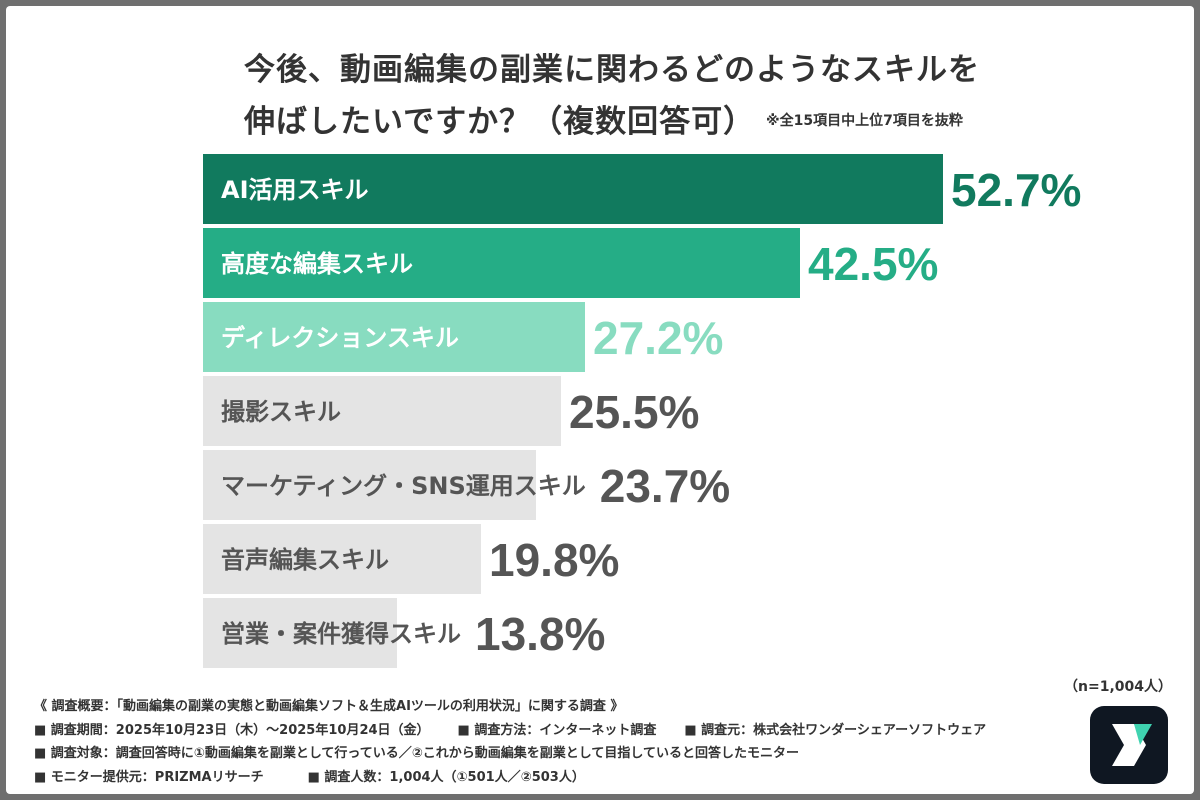 This screenshot has width=1200, height=800. I want to click on bar-value-5: 23.7%, so click(665, 486).